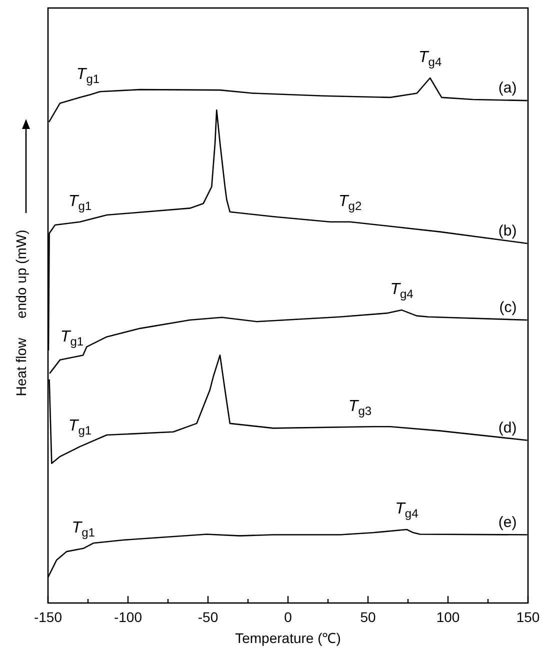 The image size is (546, 661). What do you see at coordinates (21, 313) in the screenshot?
I see `y-axis-title: Heat flow endo up (mW)` at bounding box center [21, 313].